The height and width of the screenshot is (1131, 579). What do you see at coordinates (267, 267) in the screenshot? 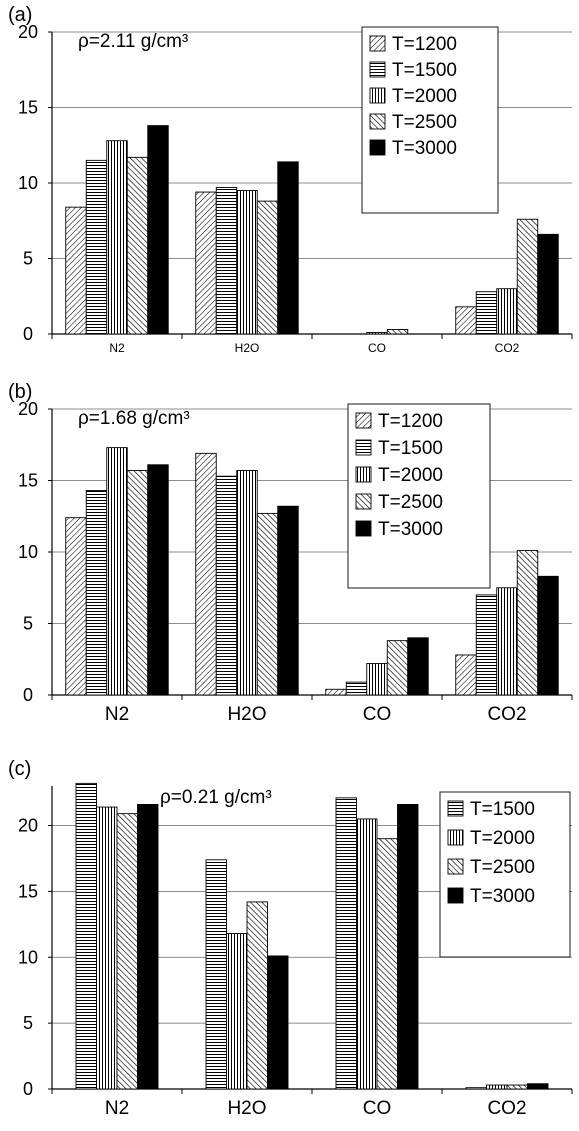
I see `bar-h2o-t2500` at bounding box center [267, 267].